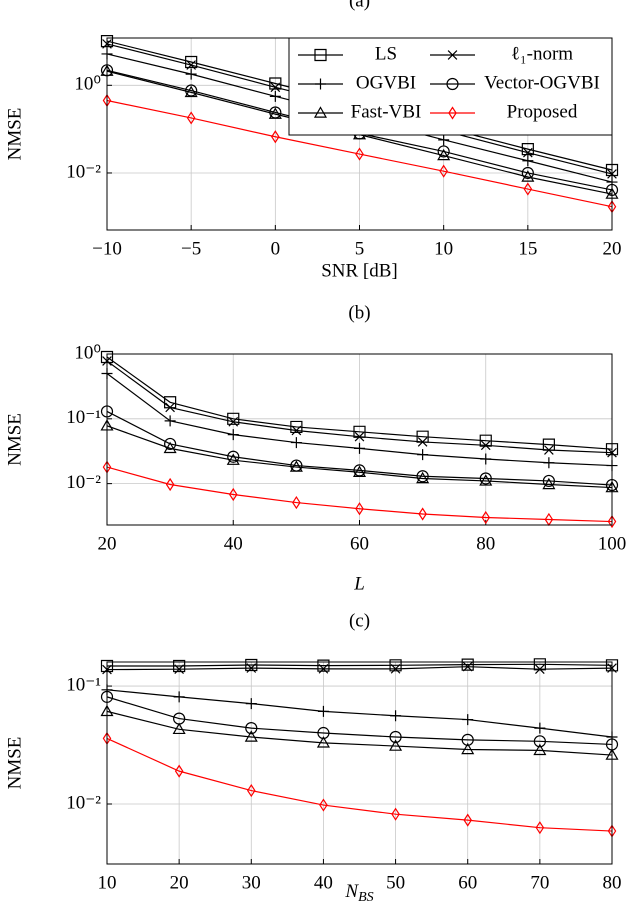  I want to click on x-tick-label: −10, so click(107, 248).